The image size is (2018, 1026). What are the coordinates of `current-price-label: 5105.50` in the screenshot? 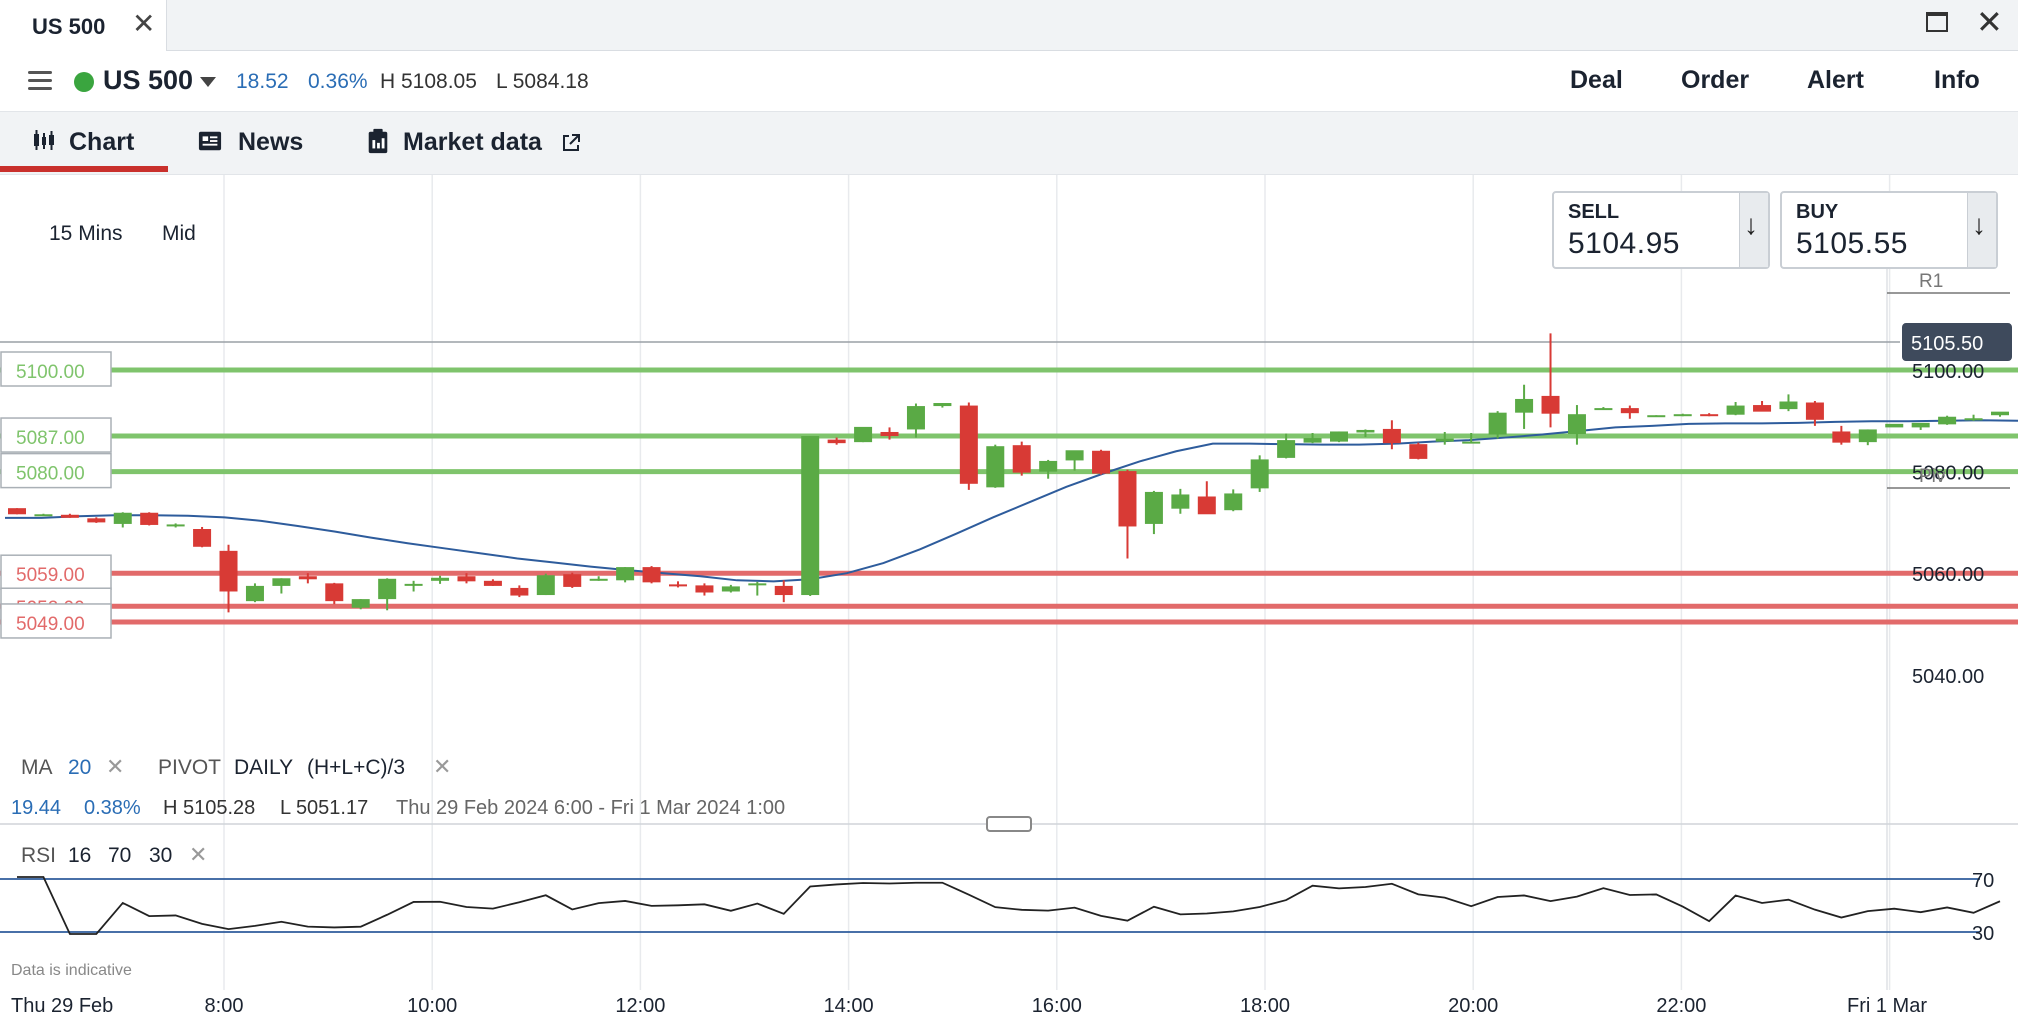 It's located at (1947, 344).